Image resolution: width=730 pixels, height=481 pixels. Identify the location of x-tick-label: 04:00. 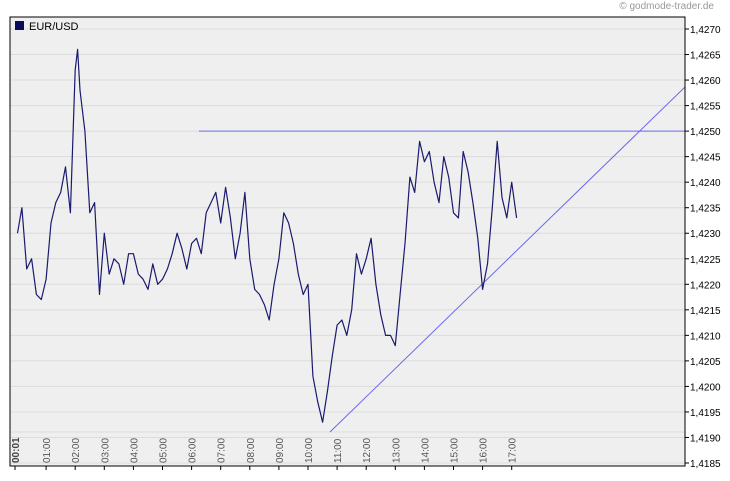
(134, 450).